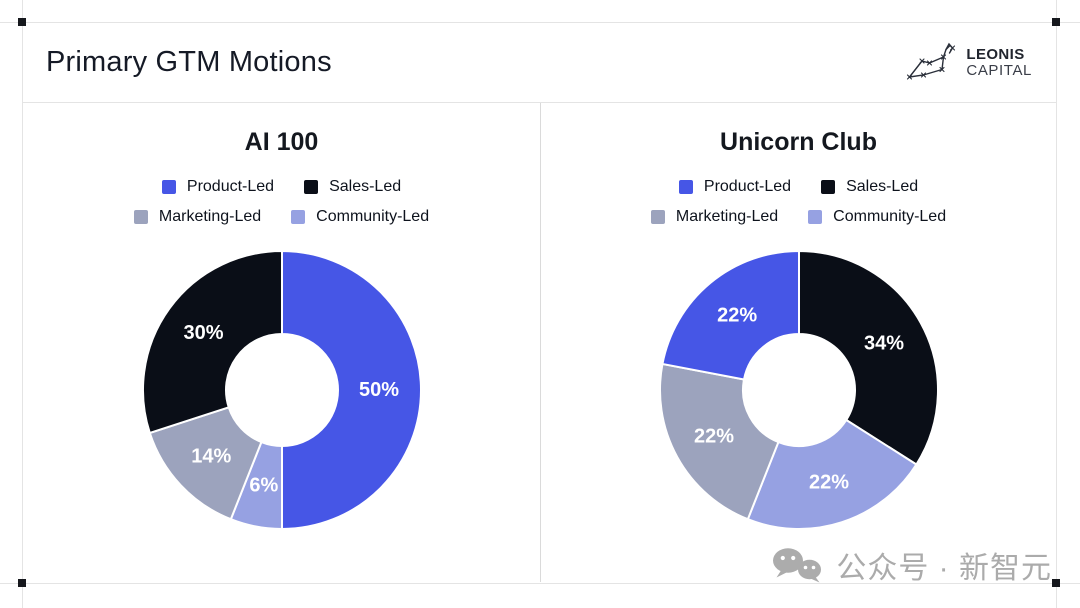 This screenshot has width=1080, height=608. Describe the element at coordinates (1056, 304) in the screenshot. I see `frame-guide-right` at that location.